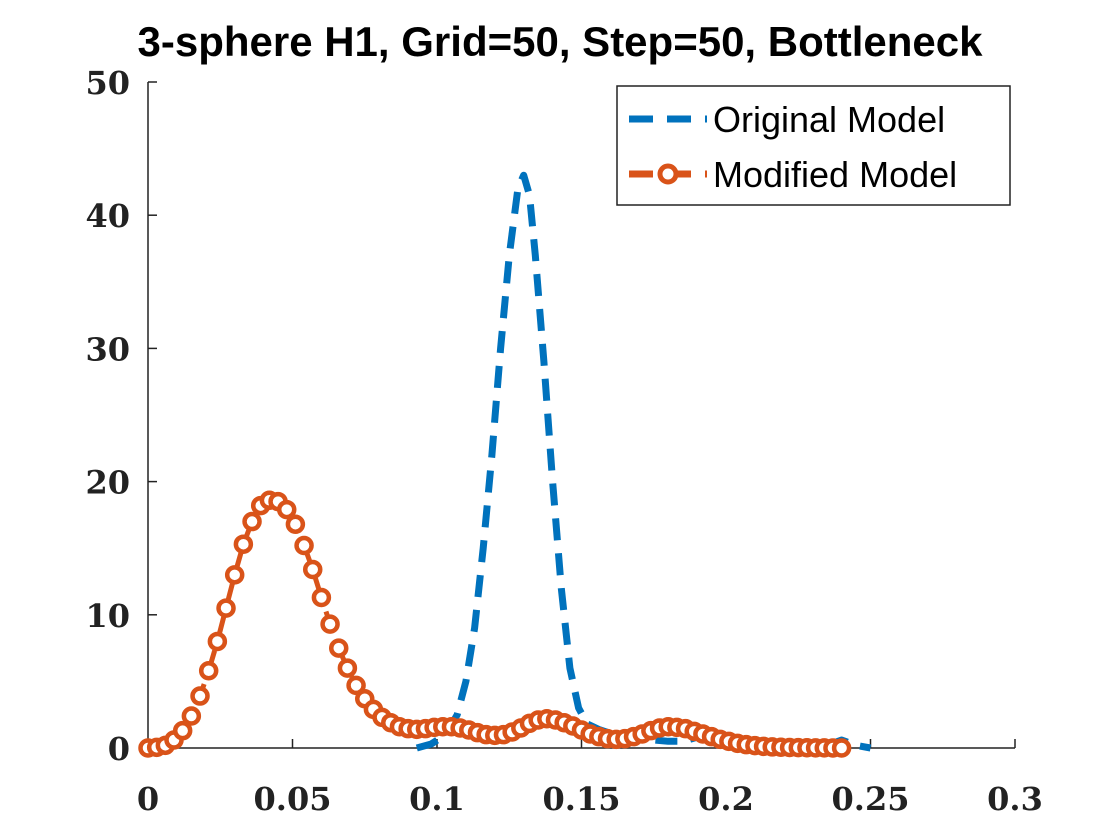 The height and width of the screenshot is (840, 1120). Describe the element at coordinates (119, 749) in the screenshot. I see `y-tick-label: 0` at that location.